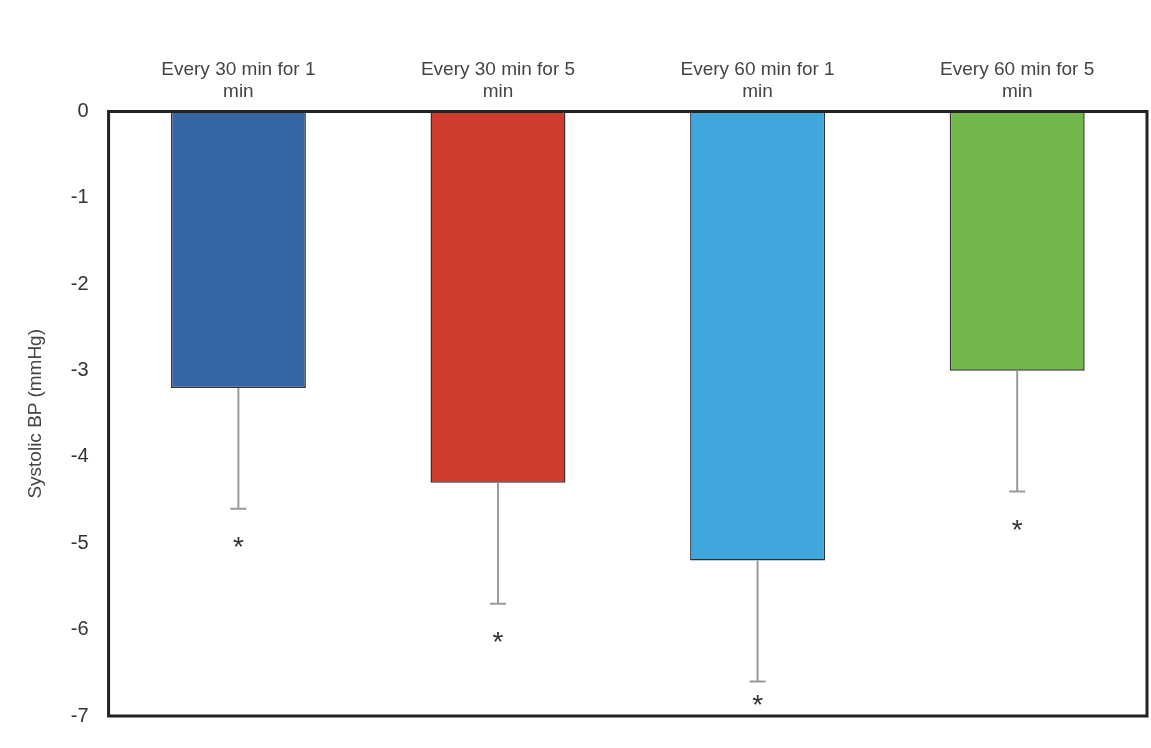 The image size is (1151, 748). What do you see at coordinates (498, 79) in the screenshot?
I see `x-tick-label: Every 30 min for 5 min` at bounding box center [498, 79].